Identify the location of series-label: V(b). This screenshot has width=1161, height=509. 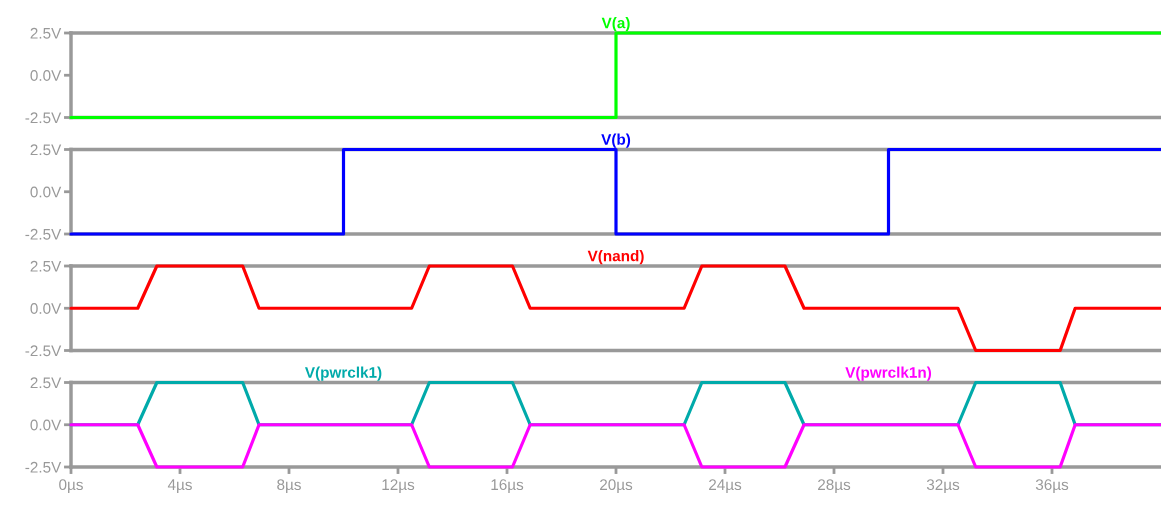
(616, 140).